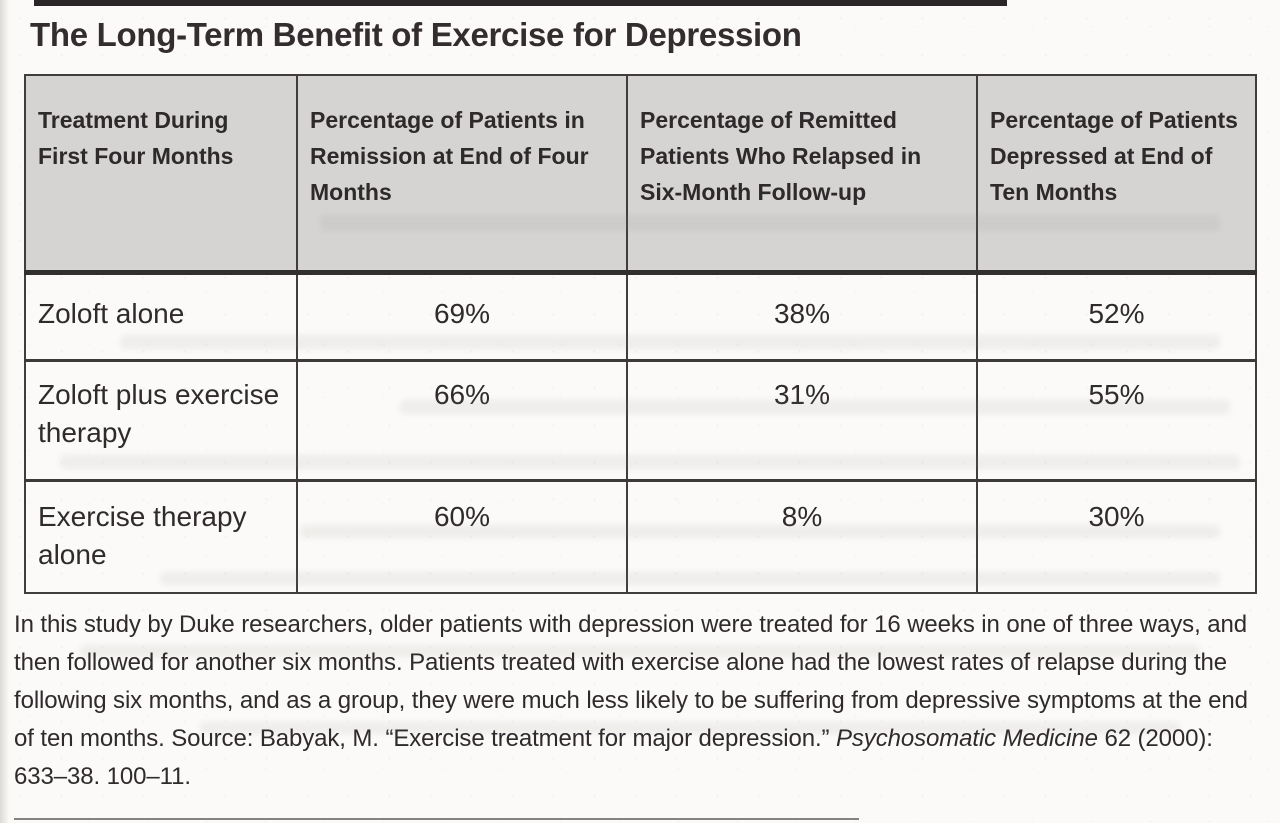  Describe the element at coordinates (802, 316) in the screenshot. I see `relapsed-value: 38%` at that location.